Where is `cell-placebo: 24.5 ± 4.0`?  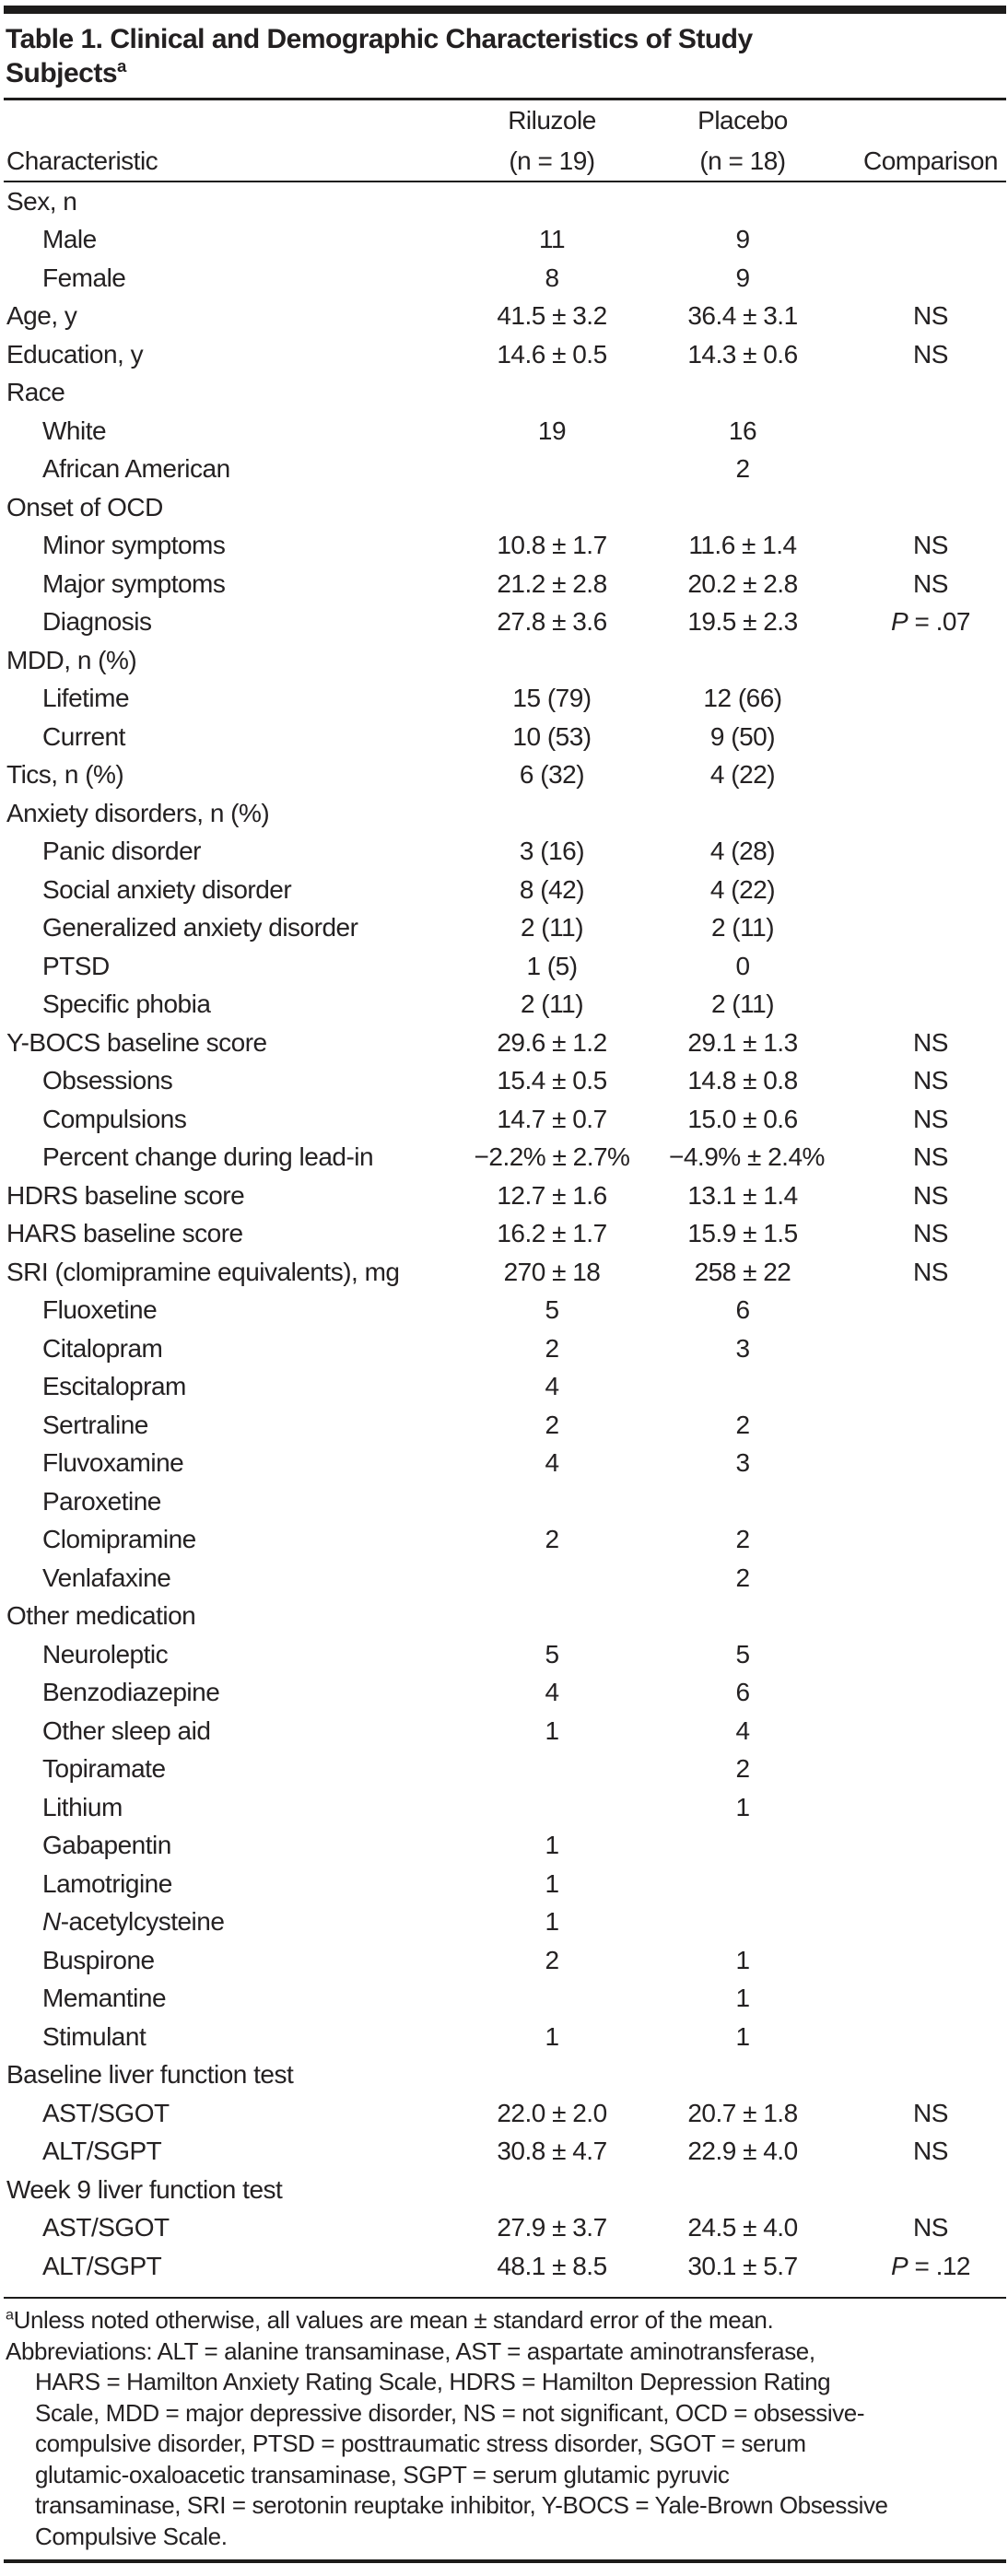 cell-placebo: 24.5 ± 4.0 is located at coordinates (742, 2227).